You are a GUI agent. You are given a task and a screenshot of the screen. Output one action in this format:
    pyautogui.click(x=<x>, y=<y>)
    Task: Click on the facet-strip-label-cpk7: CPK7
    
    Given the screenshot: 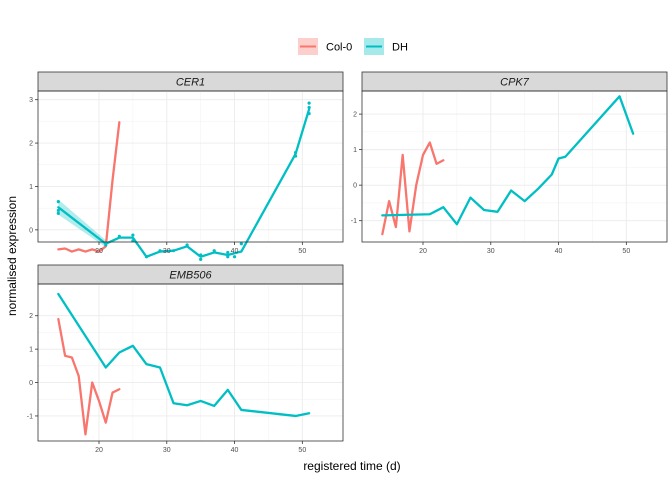 What is the action you would take?
    pyautogui.click(x=515, y=83)
    